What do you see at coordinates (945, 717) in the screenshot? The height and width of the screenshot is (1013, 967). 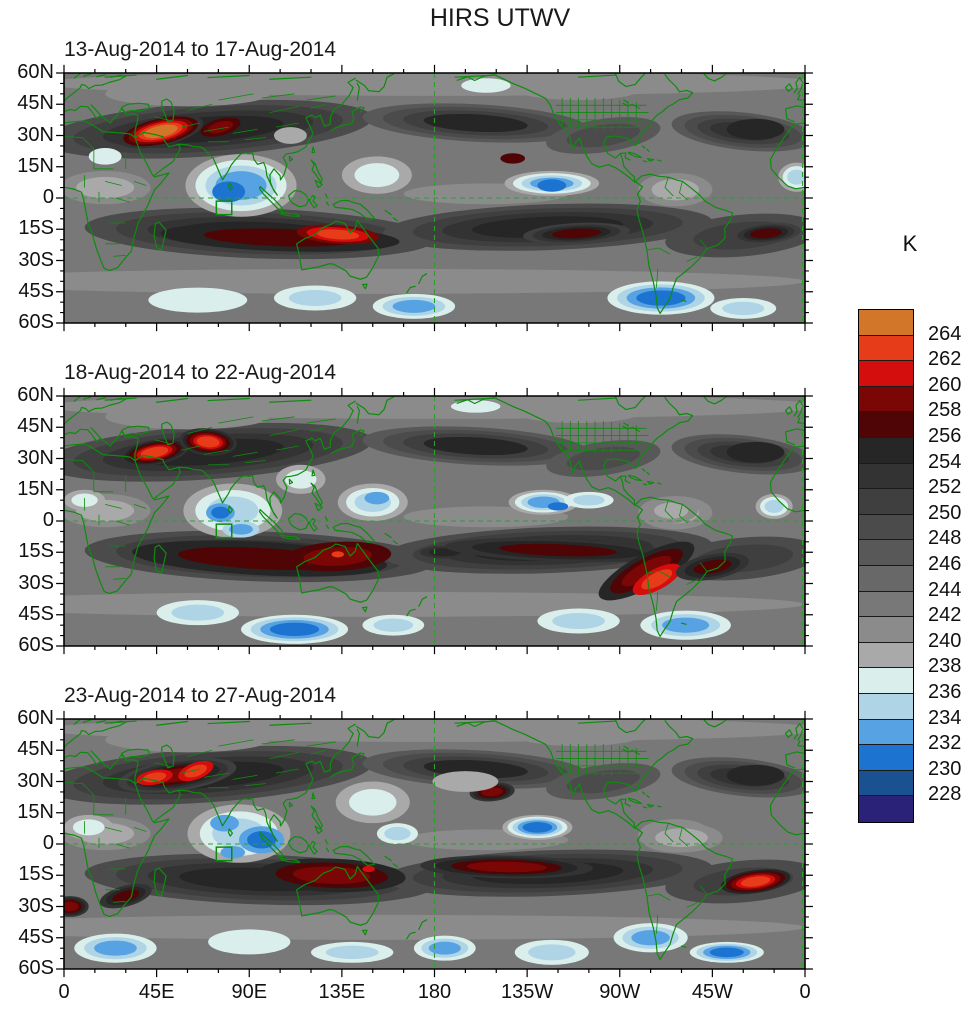 I see `colorbar-tick-label: 234` at bounding box center [945, 717].